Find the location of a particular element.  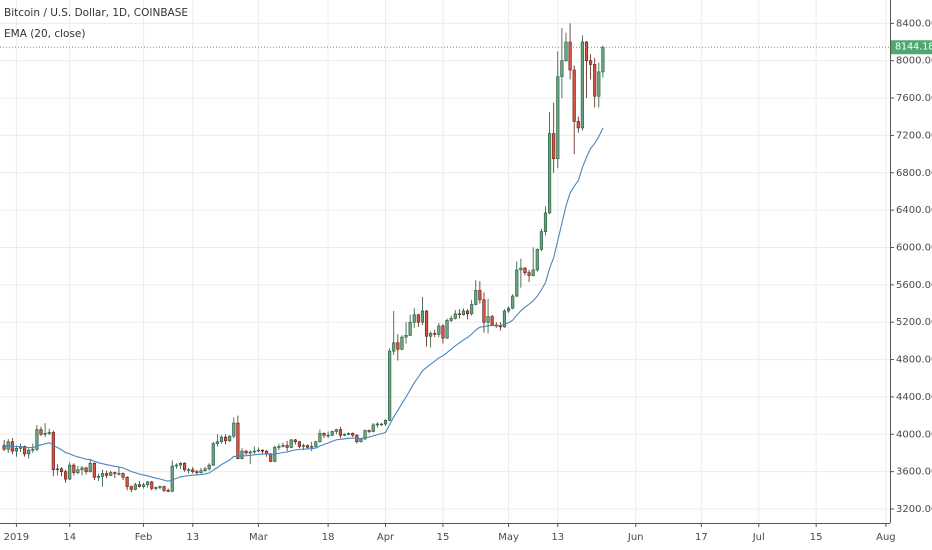

x-tick-label: Jul is located at coordinates (758, 537).